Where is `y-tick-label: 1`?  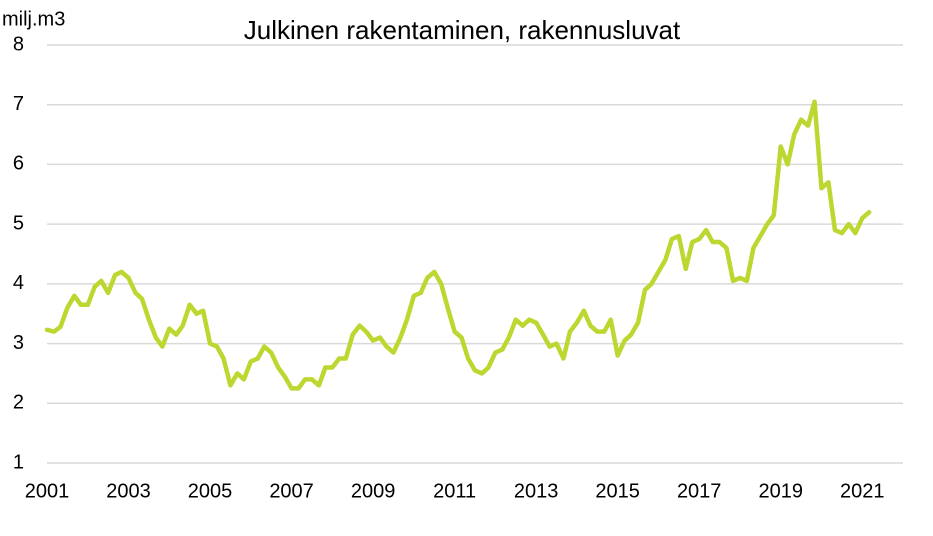
y-tick-label: 1 is located at coordinates (18, 462).